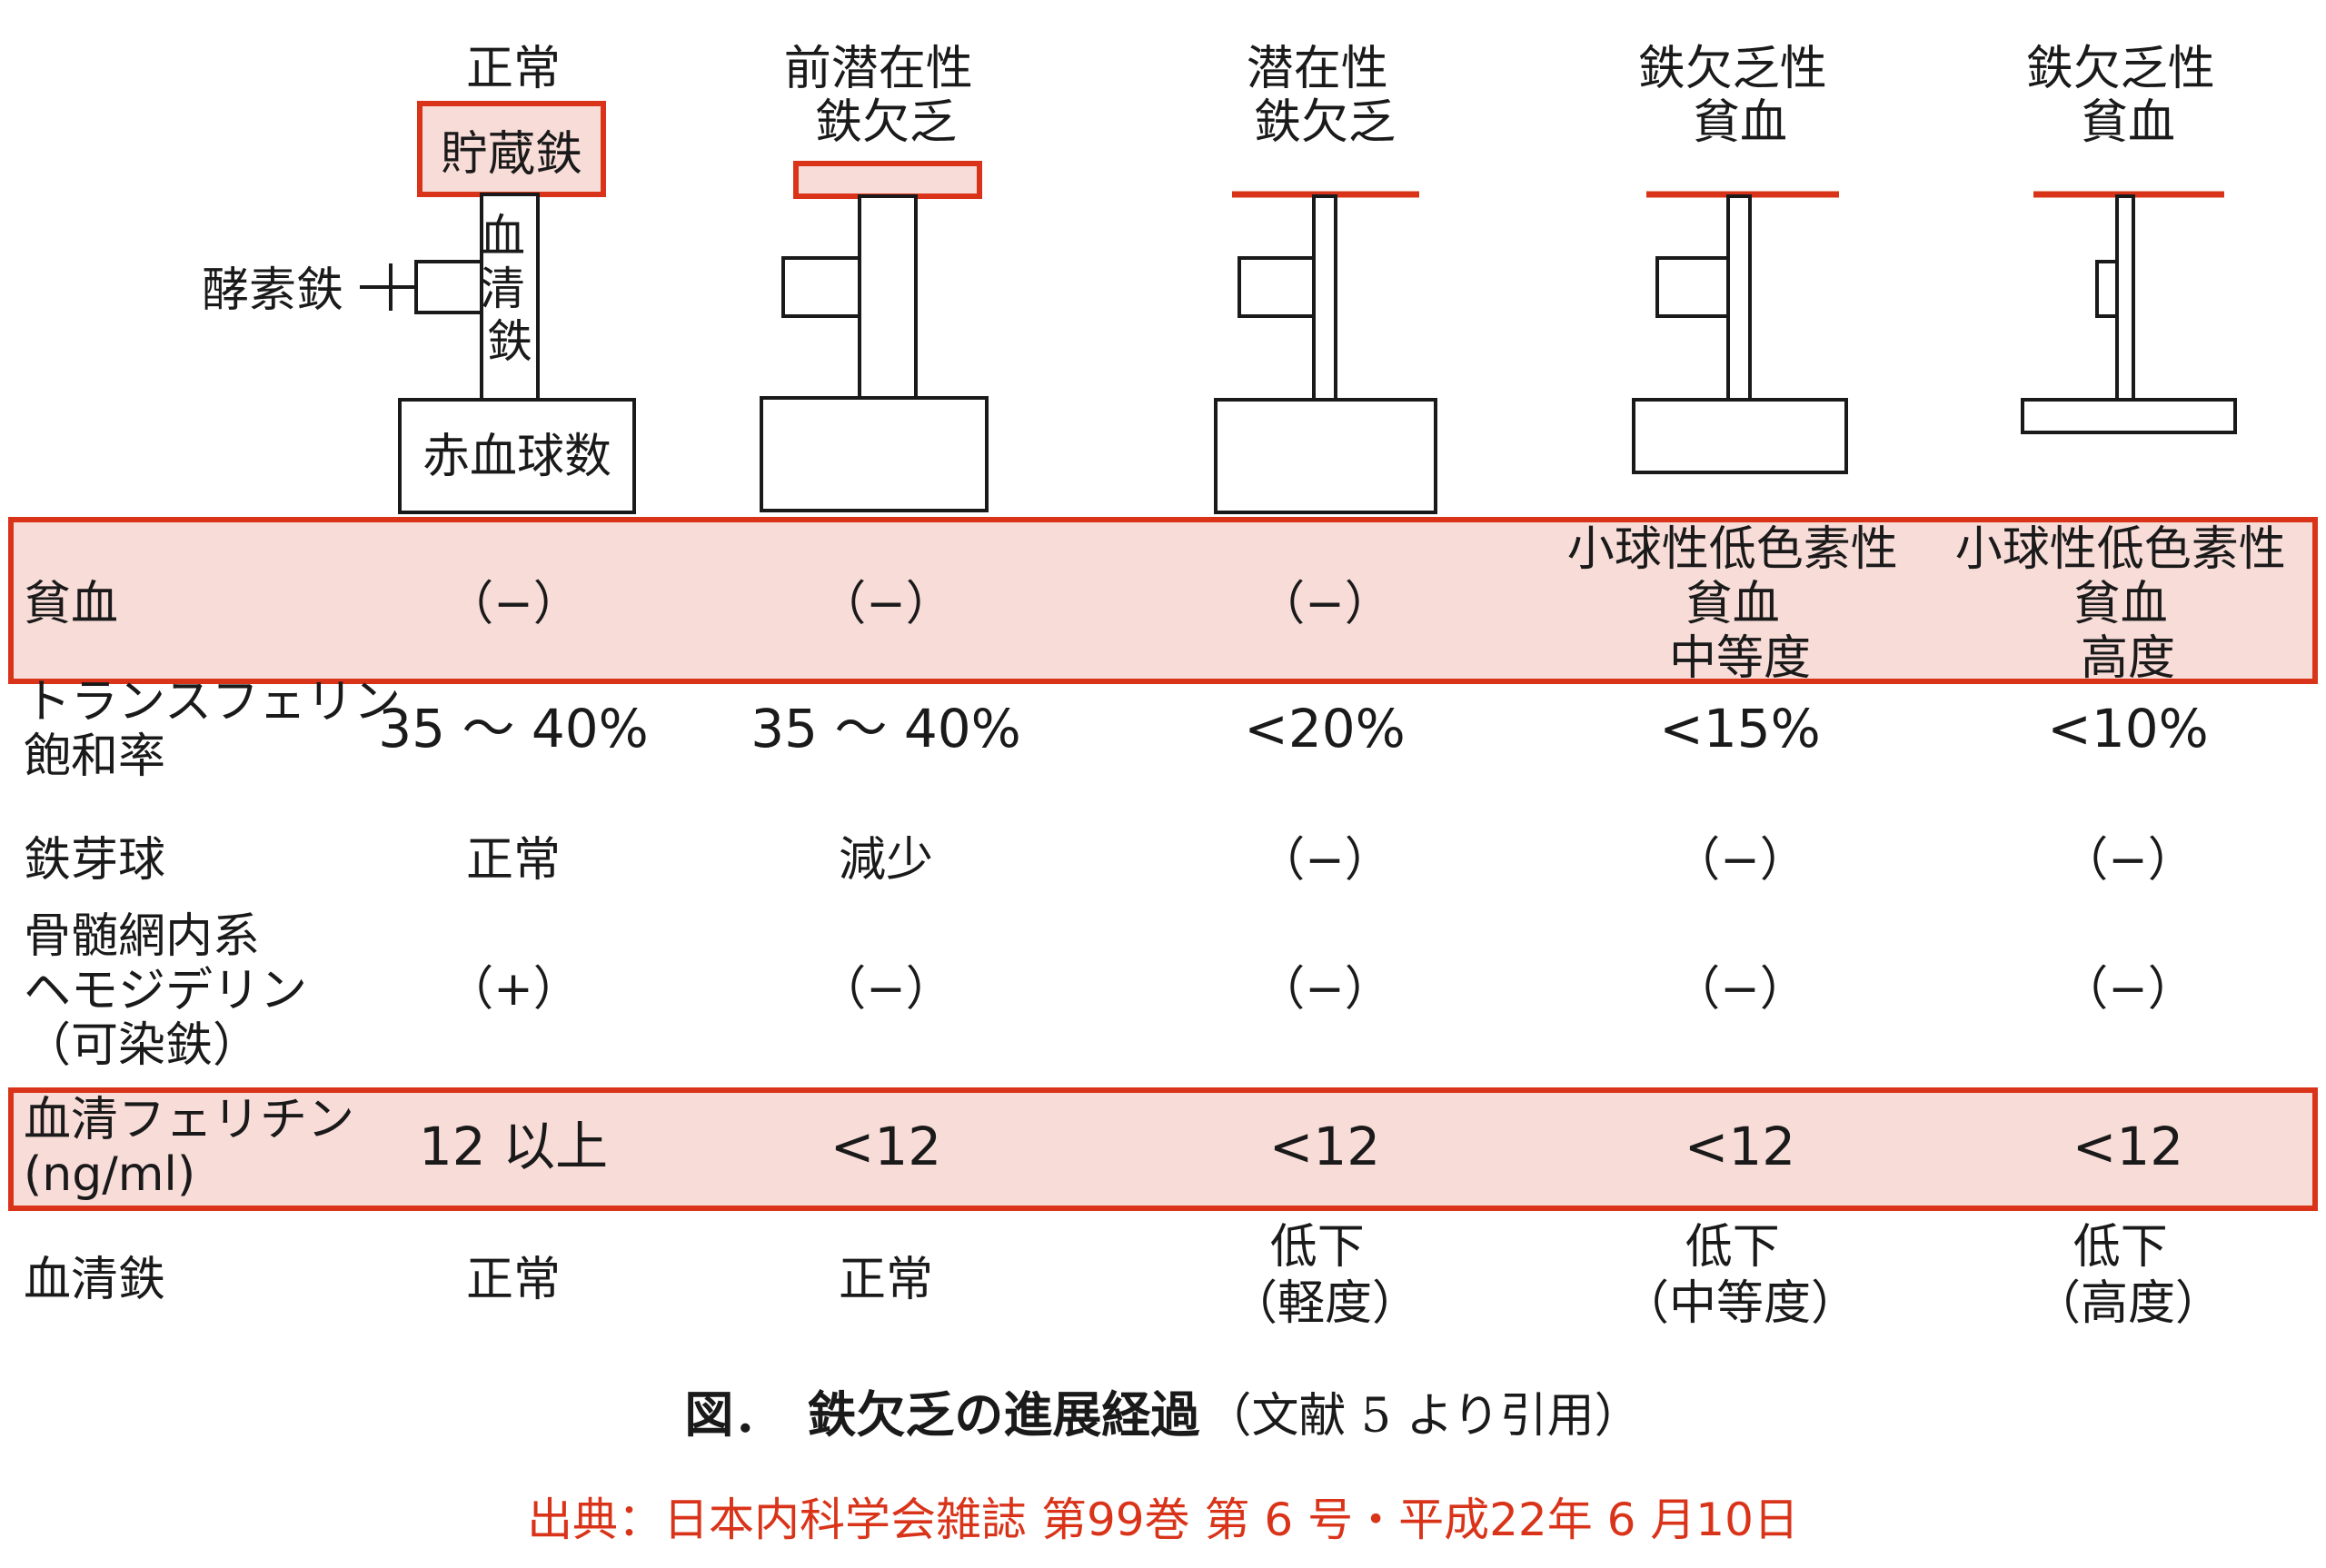  What do you see at coordinates (2128, 1146) in the screenshot?
I see `ferritin-cell-5: <12` at bounding box center [2128, 1146].